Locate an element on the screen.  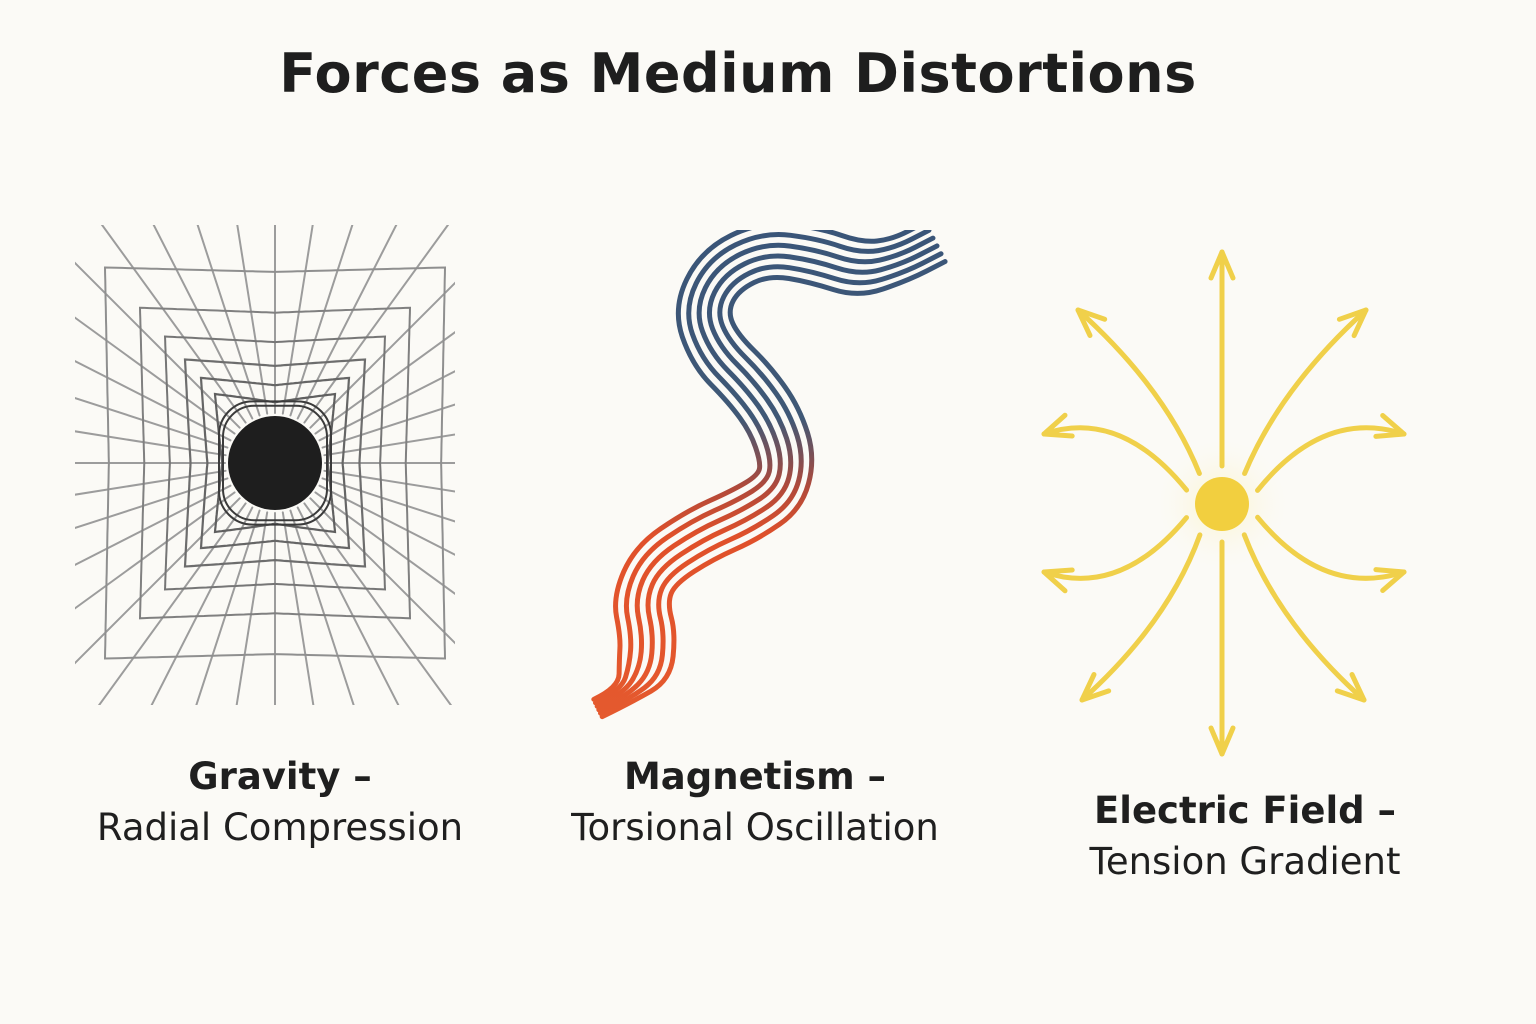
electric-description: Tension Gradient is located at coordinates (1245, 861).